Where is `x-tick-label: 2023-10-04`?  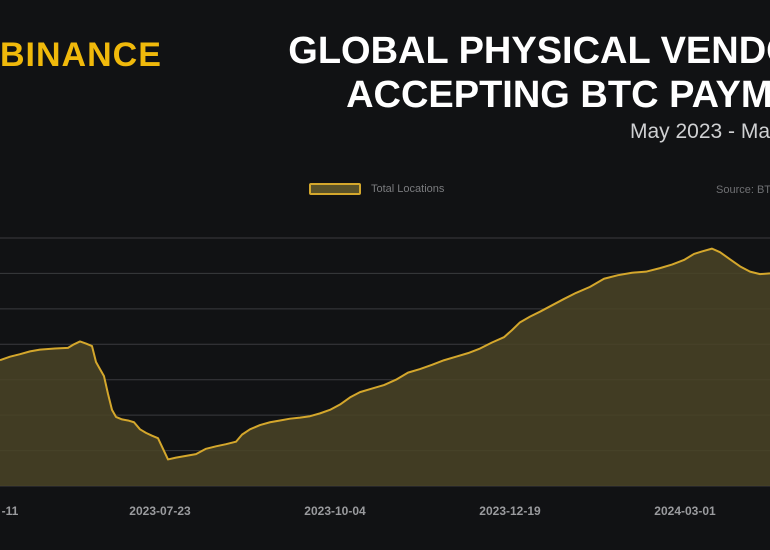 x-tick-label: 2023-10-04 is located at coordinates (335, 511).